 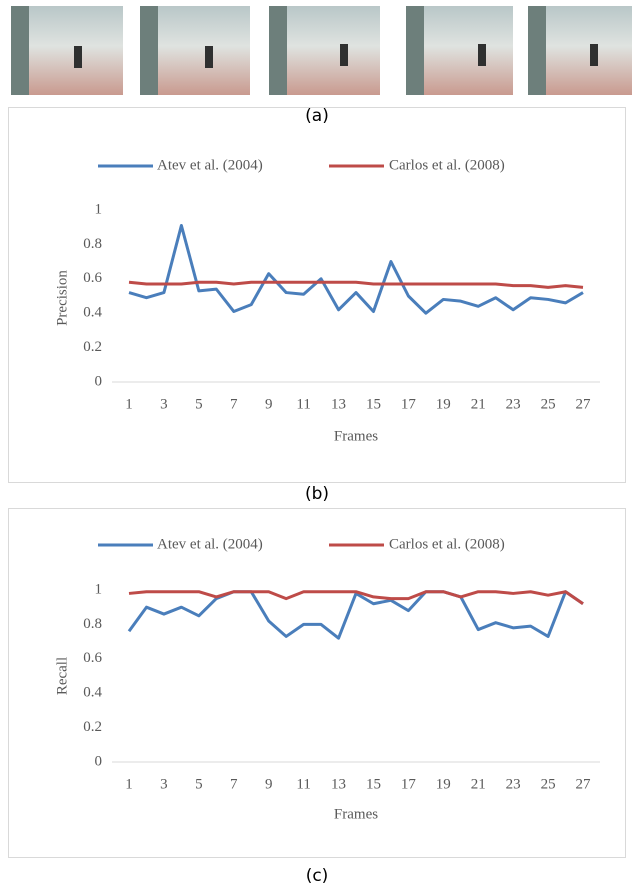 What do you see at coordinates (317, 116) in the screenshot?
I see `caption: (a)` at bounding box center [317, 116].